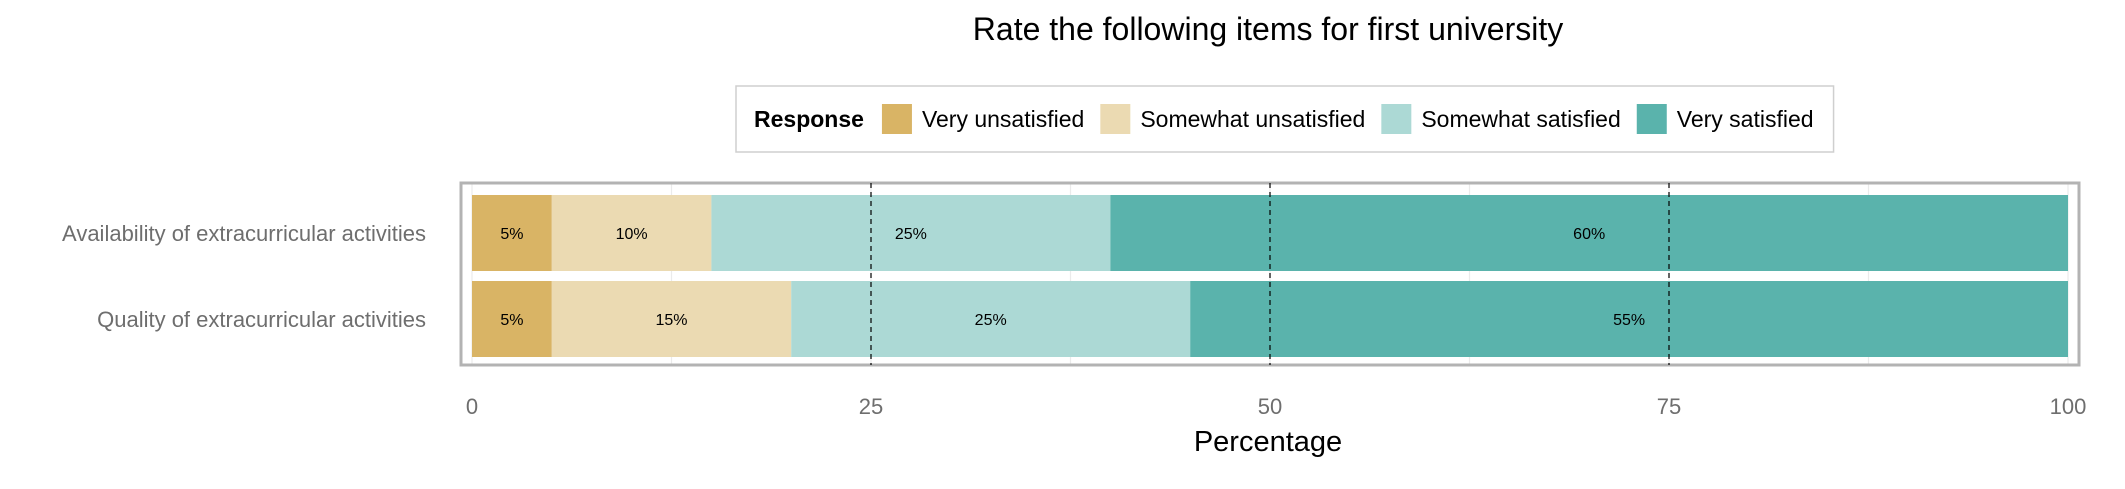  What do you see at coordinates (1270, 406) in the screenshot?
I see `x-tick-label: 50` at bounding box center [1270, 406].